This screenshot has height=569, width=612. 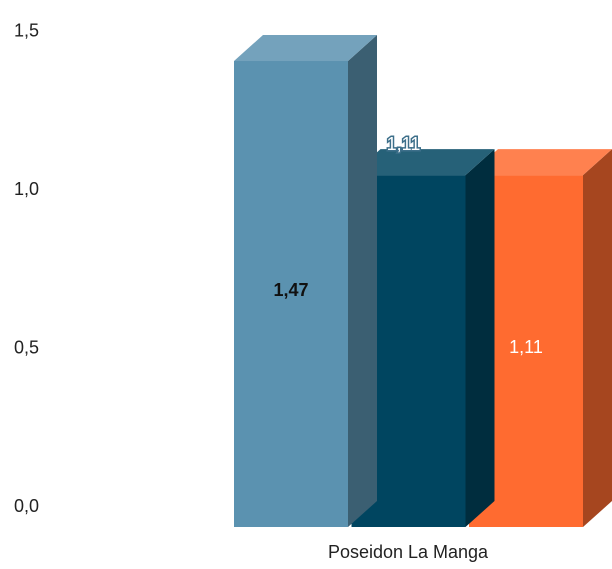 What do you see at coordinates (26, 189) in the screenshot?
I see `y-tick-label: 1,0` at bounding box center [26, 189].